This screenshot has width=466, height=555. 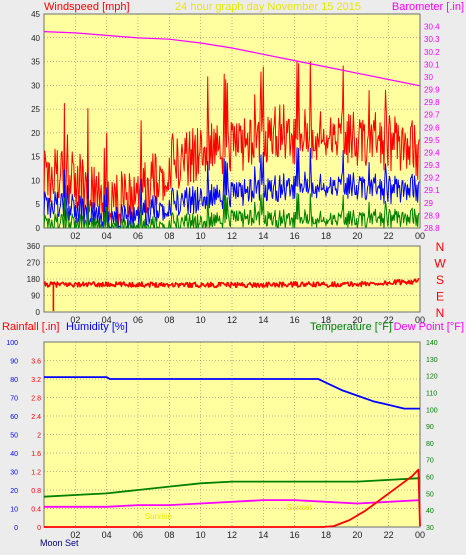 I want to click on baro-y-tick-label: 28.9, so click(x=432, y=215).